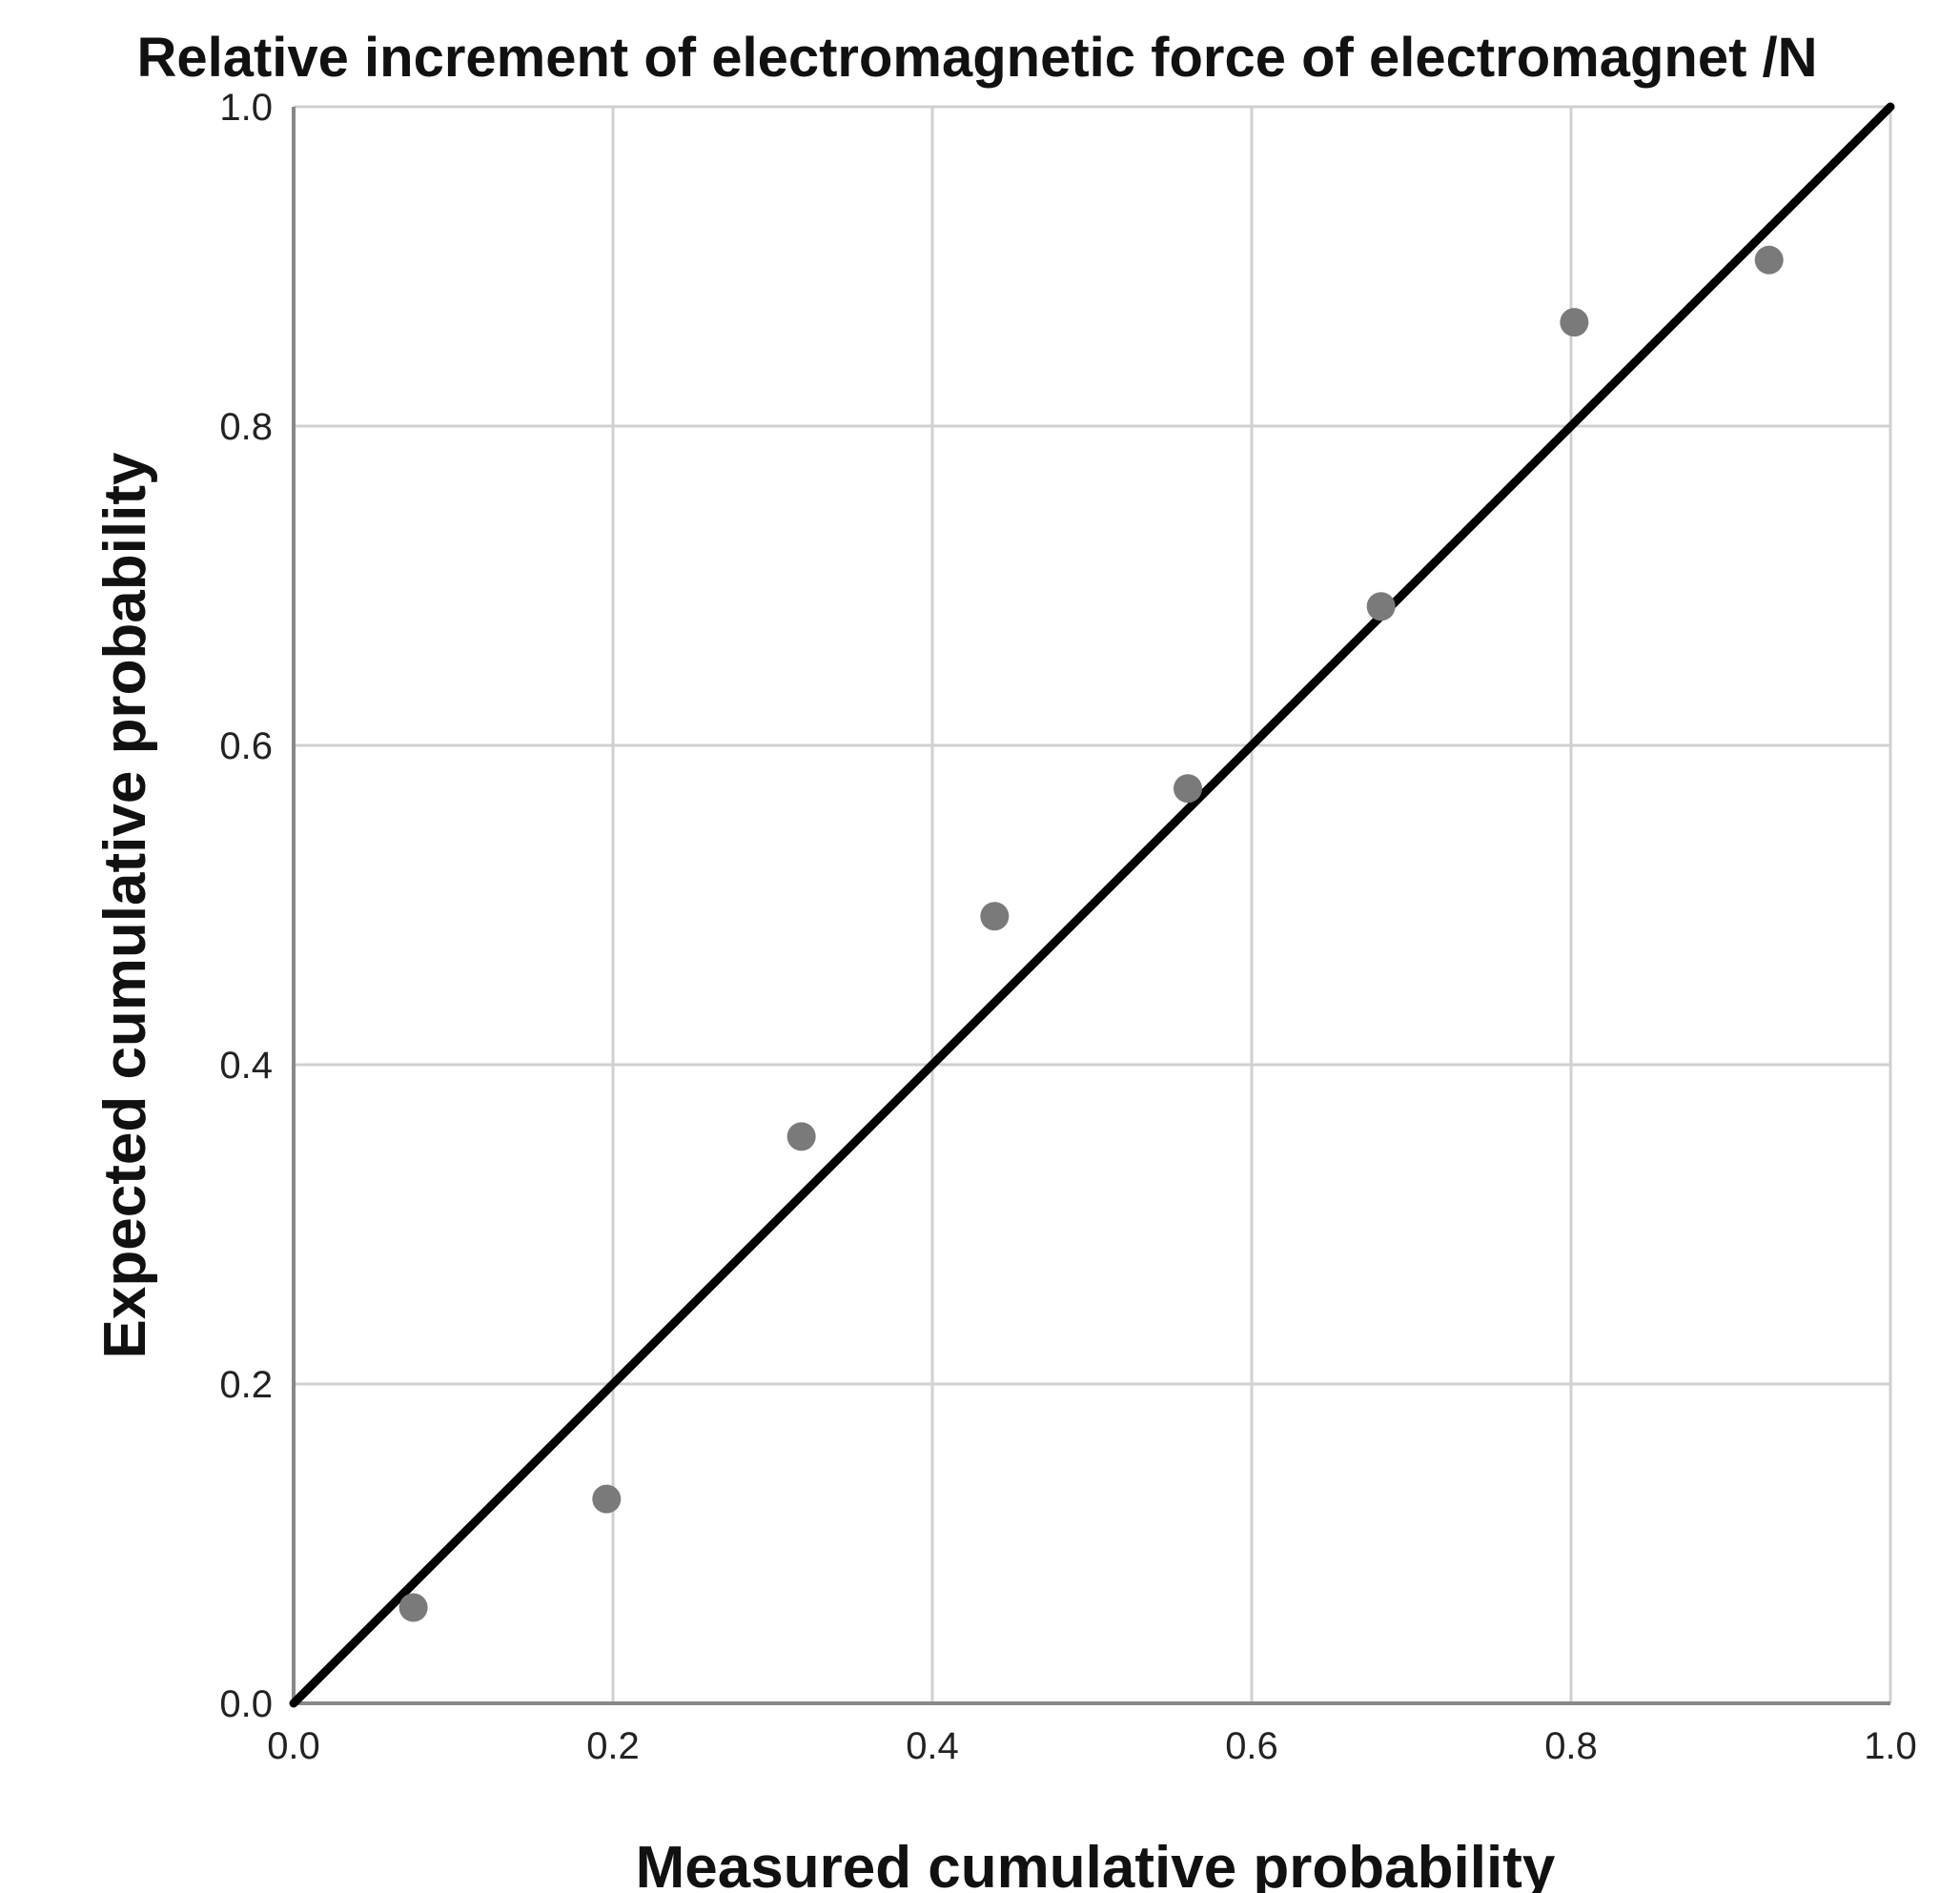 This screenshot has height=1893, width=1960. Describe the element at coordinates (246, 1066) in the screenshot. I see `y-tick-label: 0.4` at that location.